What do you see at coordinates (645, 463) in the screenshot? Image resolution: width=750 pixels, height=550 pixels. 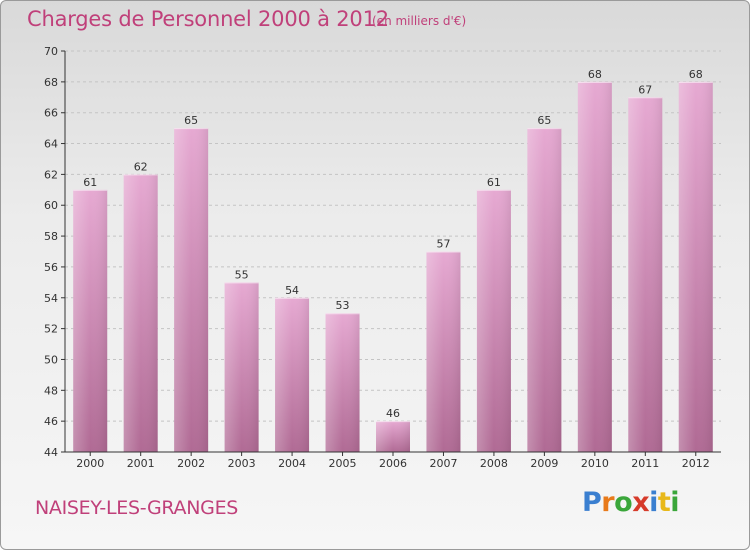 I see `x-tick-label: 2011` at bounding box center [645, 463].